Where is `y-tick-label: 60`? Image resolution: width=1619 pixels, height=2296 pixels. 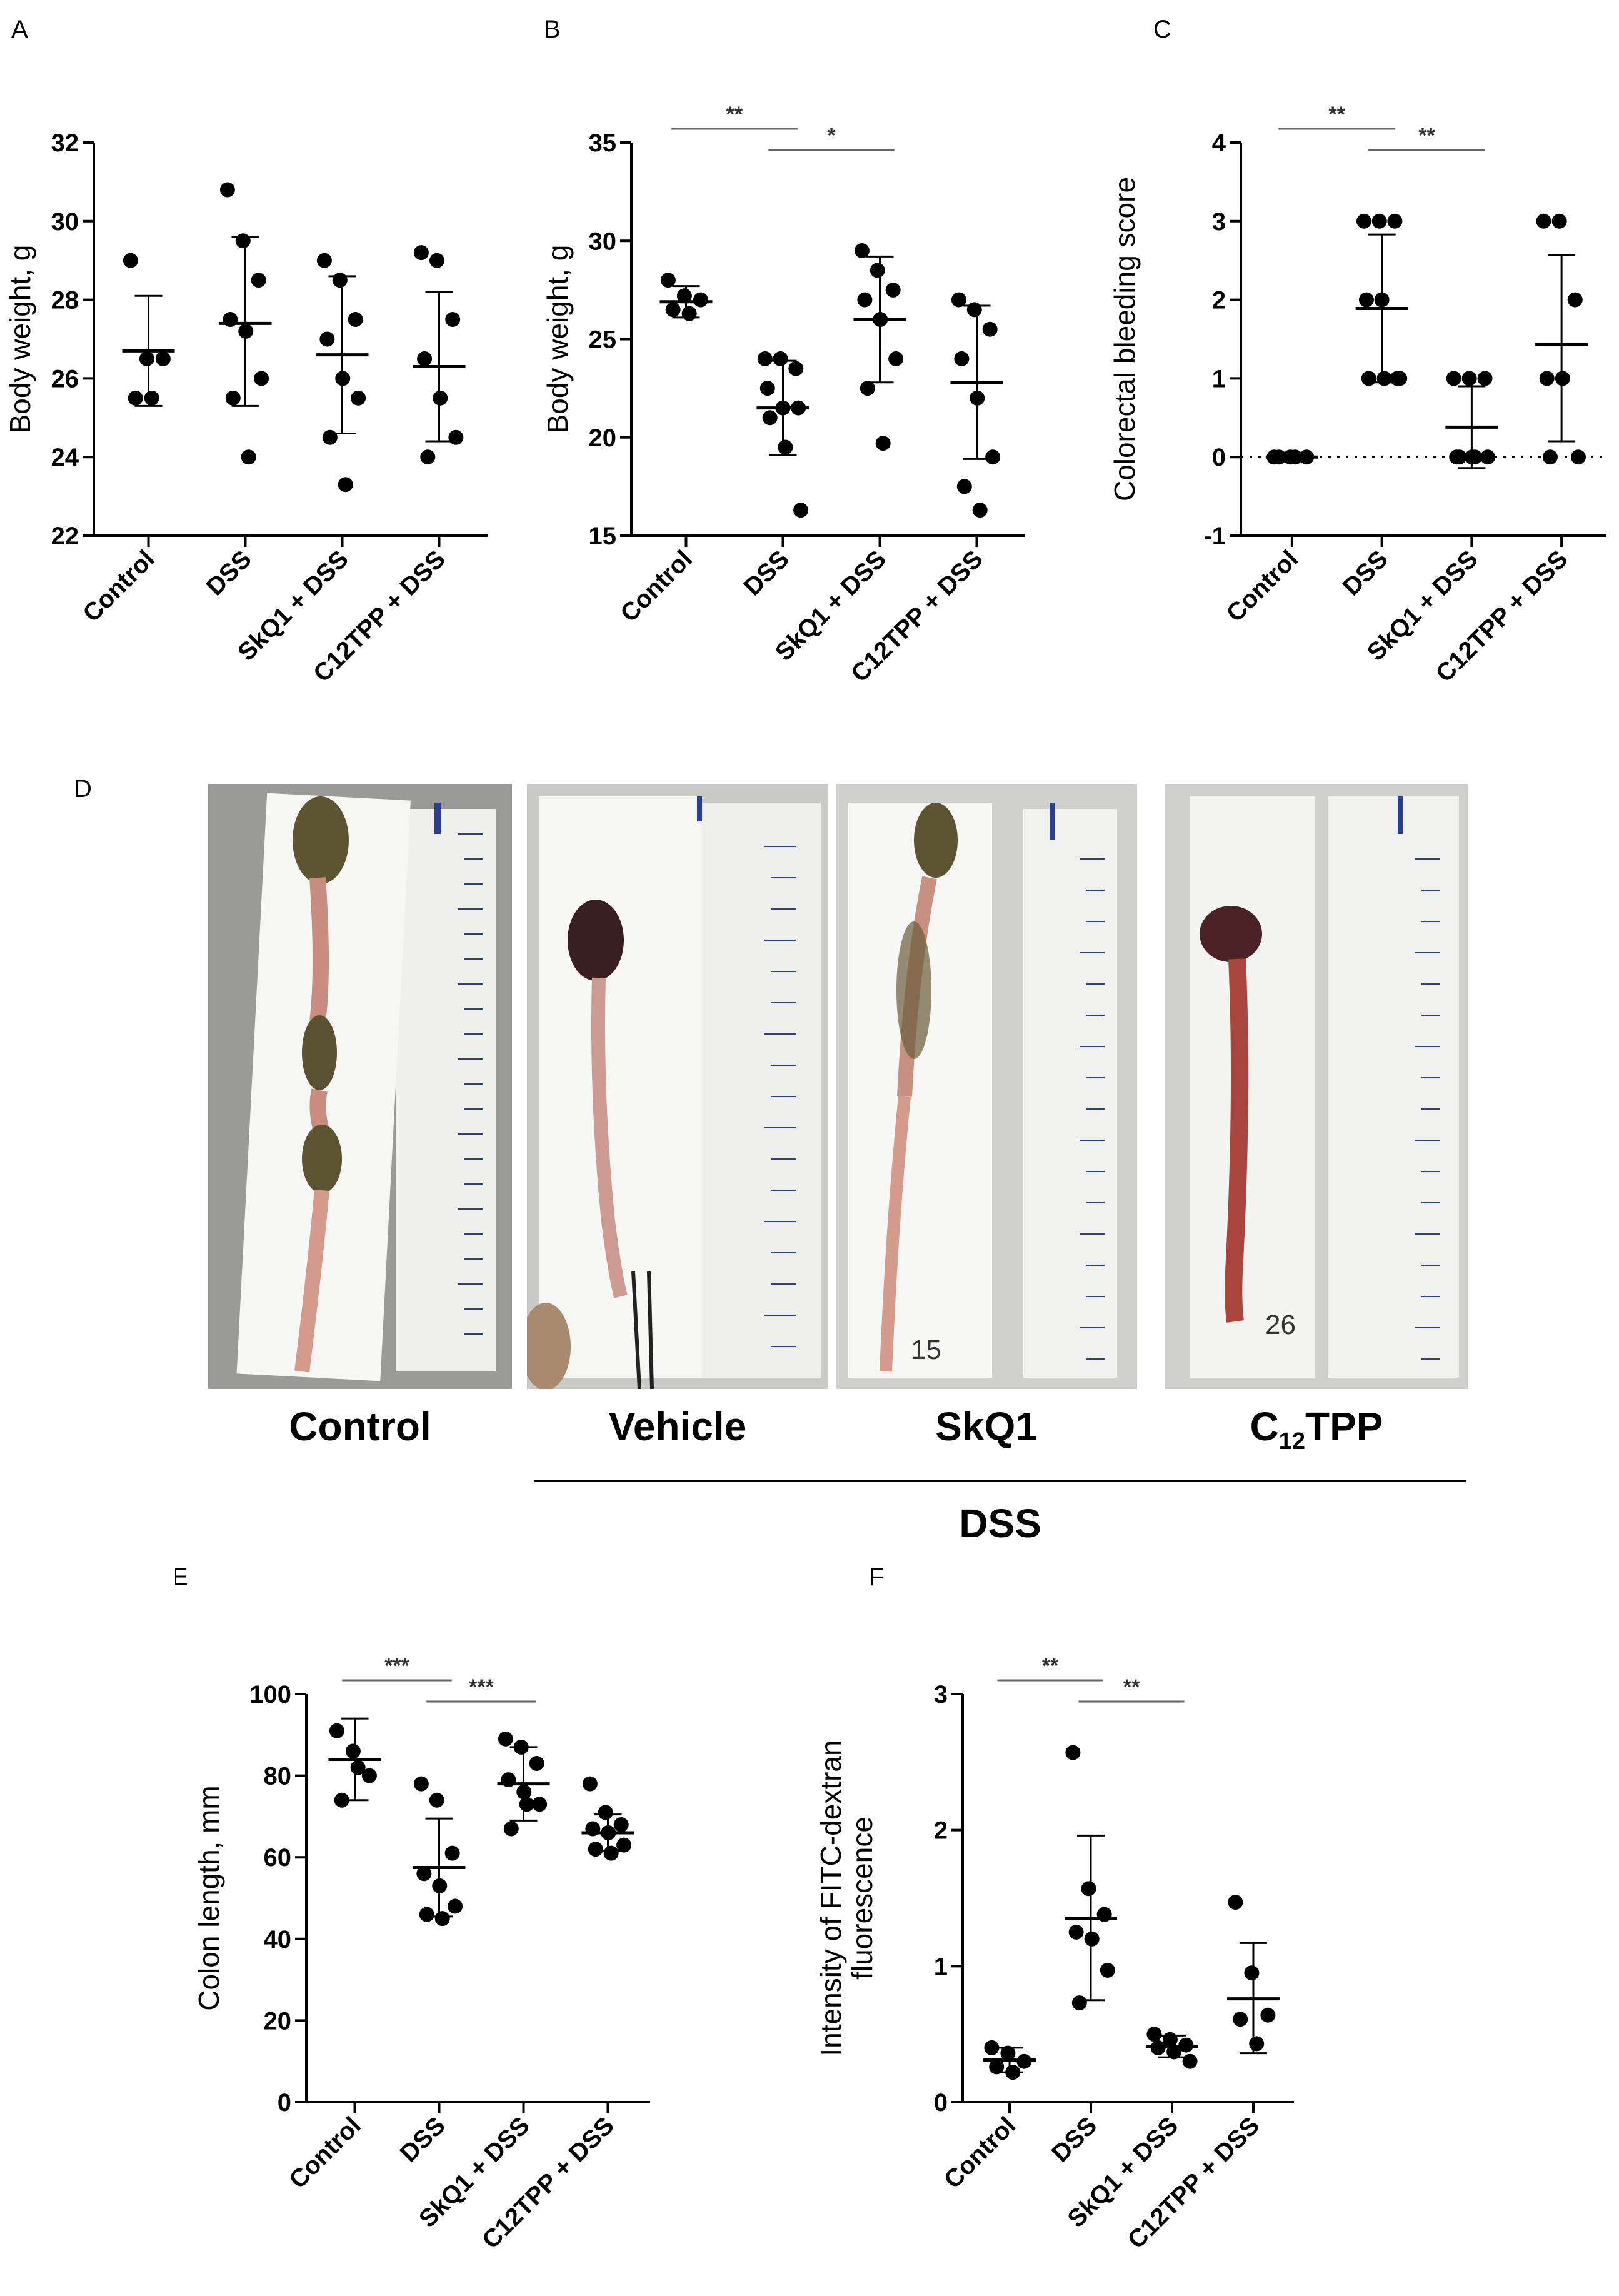 y-tick-label: 60 is located at coordinates (278, 1858).